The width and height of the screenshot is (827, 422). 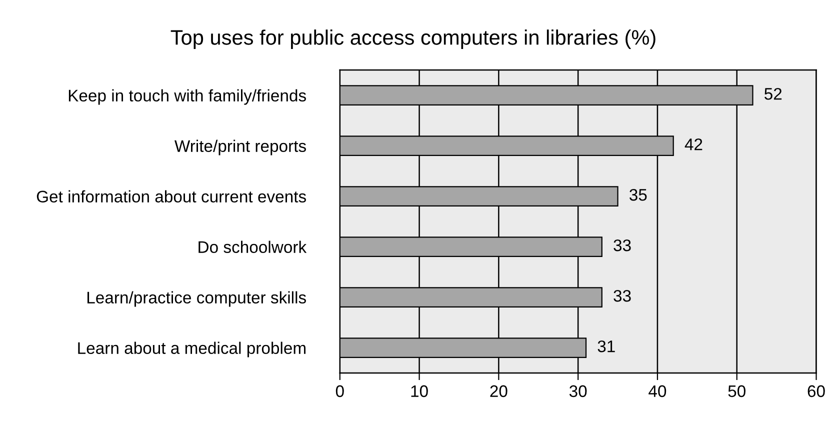 I want to click on x-tick-label: 30, so click(x=578, y=391).